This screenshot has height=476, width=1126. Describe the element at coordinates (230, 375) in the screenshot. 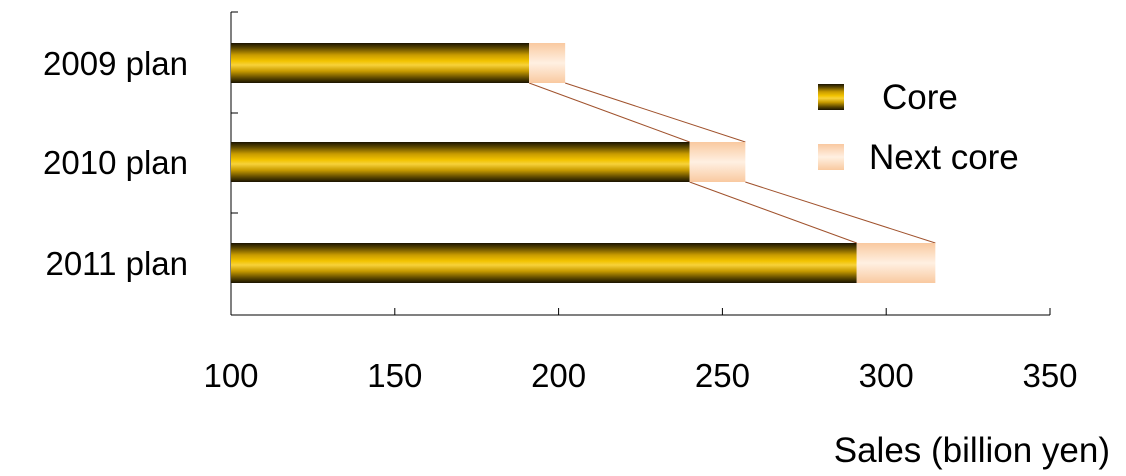

I see `x-tick-label: 100` at that location.